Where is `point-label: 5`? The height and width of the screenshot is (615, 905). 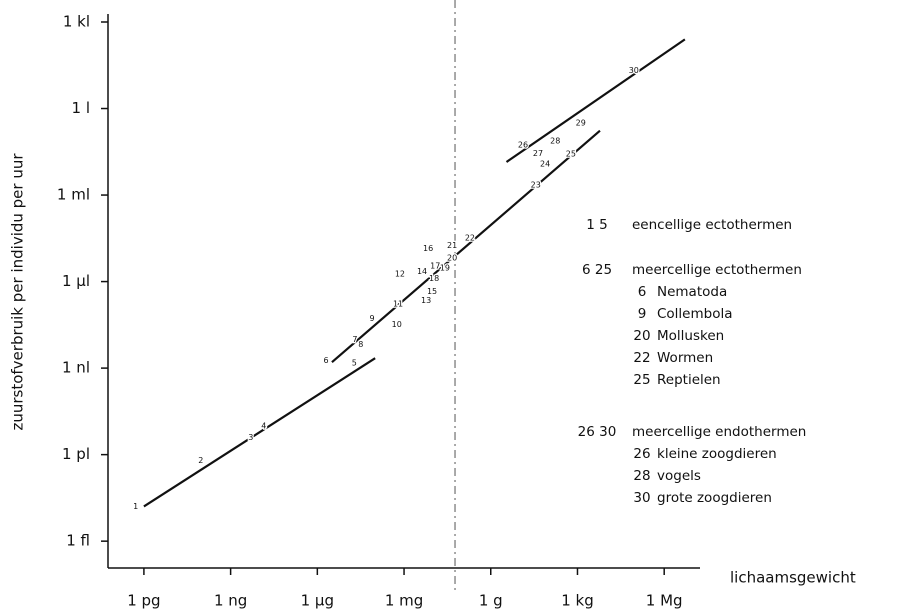
point-label: 5 is located at coordinates (354, 363).